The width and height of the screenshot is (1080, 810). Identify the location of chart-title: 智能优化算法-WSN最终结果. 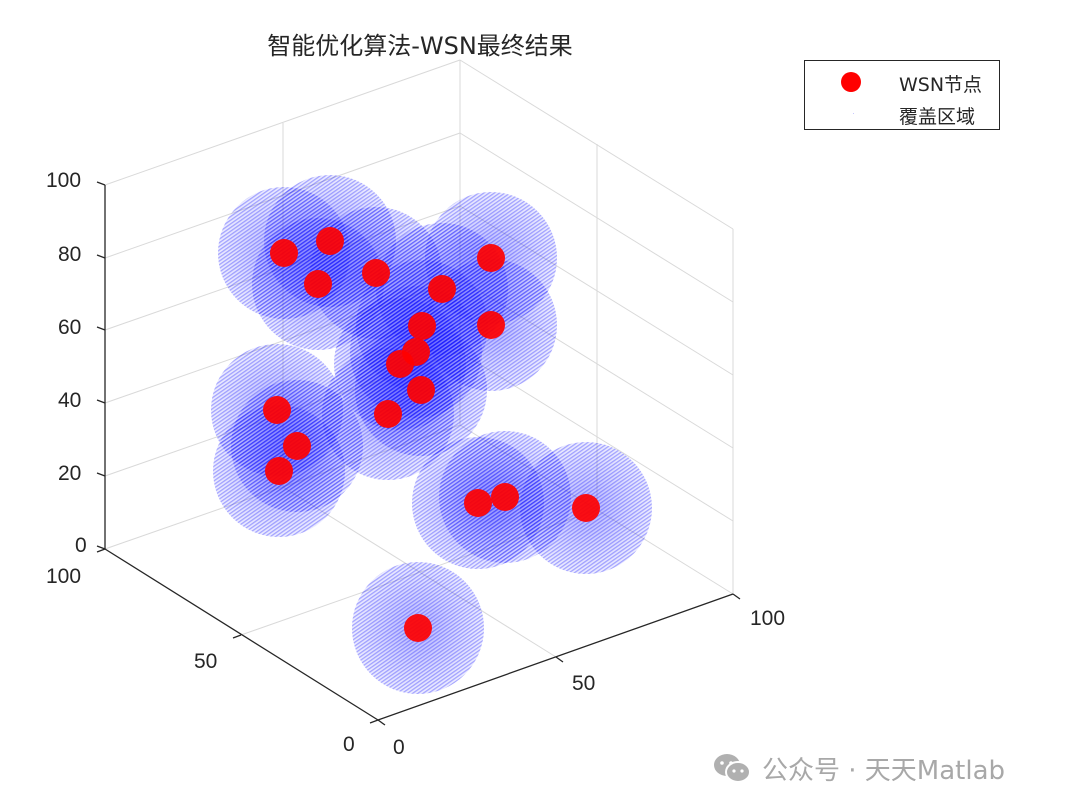
(420, 46).